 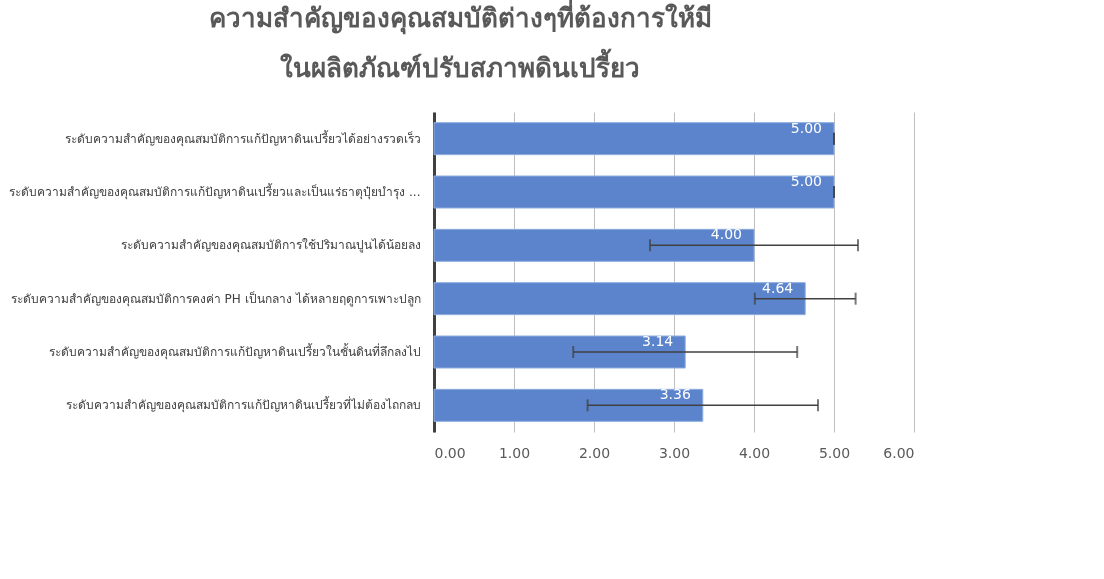 What do you see at coordinates (242, 138) in the screenshot?
I see `y-tick-label: ระดับความสำคัญของคุณสมบัติการแก้ปัญหาดินเปรี้ยวได้อย่างรวดเร็ว` at bounding box center [242, 138].